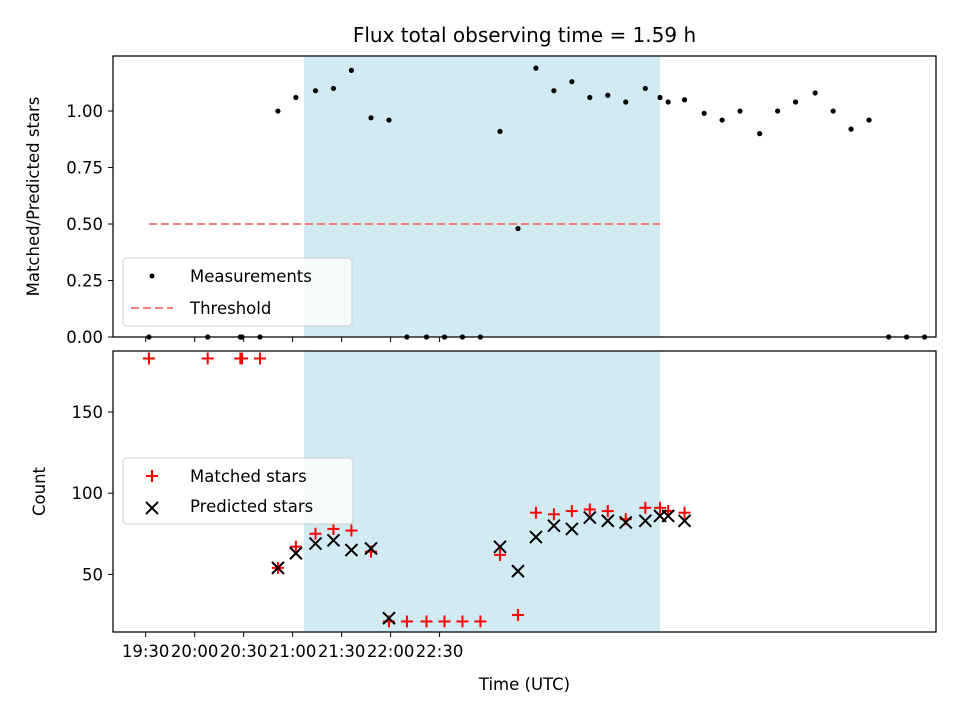 The height and width of the screenshot is (720, 960). I want to click on ratio-panel-y-ticks: 0.00 0.25 0.50 0.75 1.00, so click(89, 224).